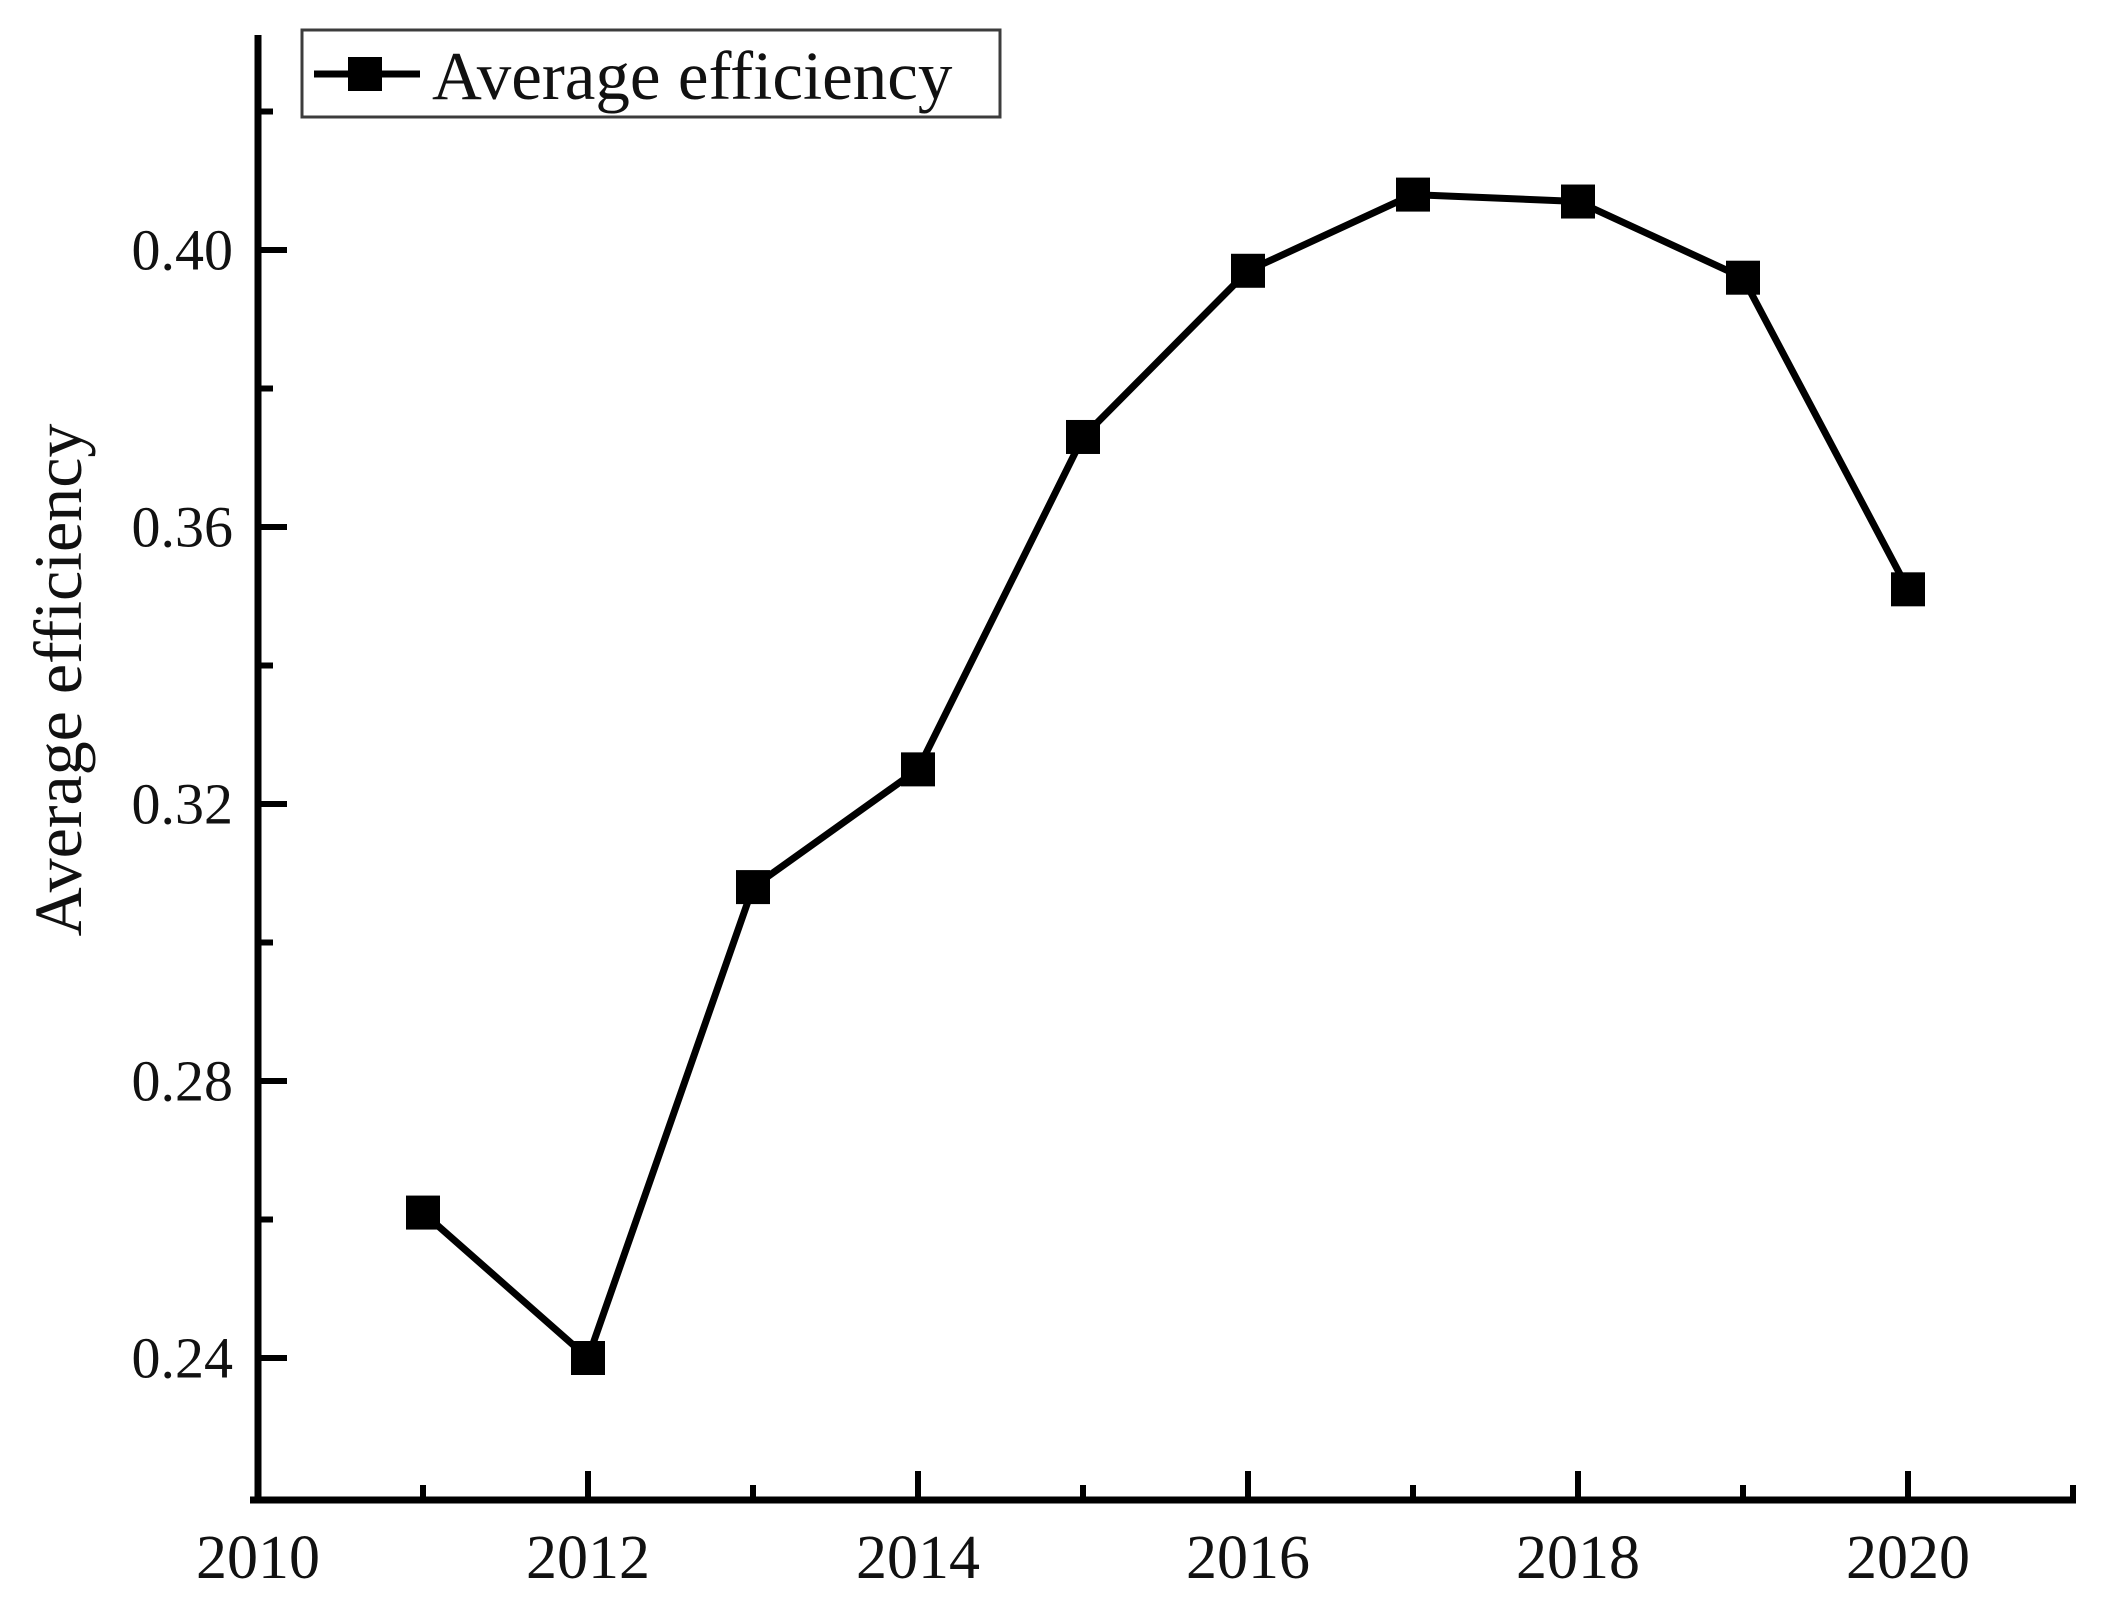  I want to click on data-point-2014, so click(918, 769).